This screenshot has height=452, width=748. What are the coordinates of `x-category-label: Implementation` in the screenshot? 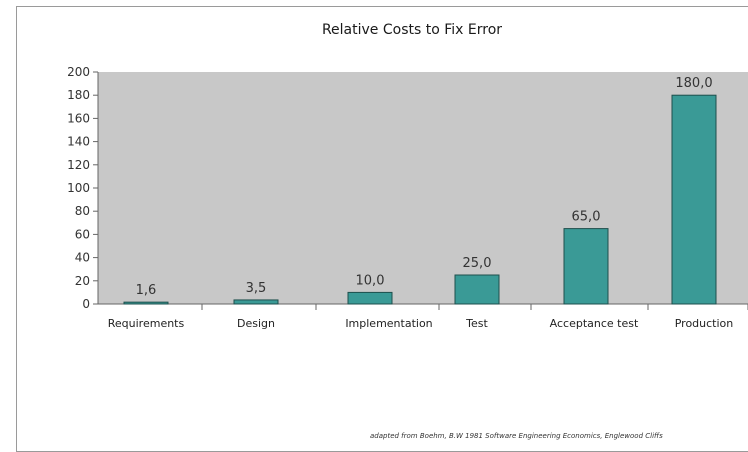 It's located at (388, 323).